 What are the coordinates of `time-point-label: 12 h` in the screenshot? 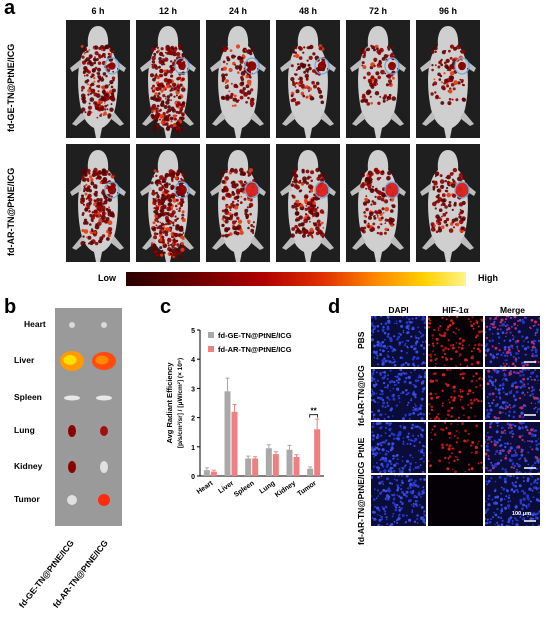 It's located at (167, 11).